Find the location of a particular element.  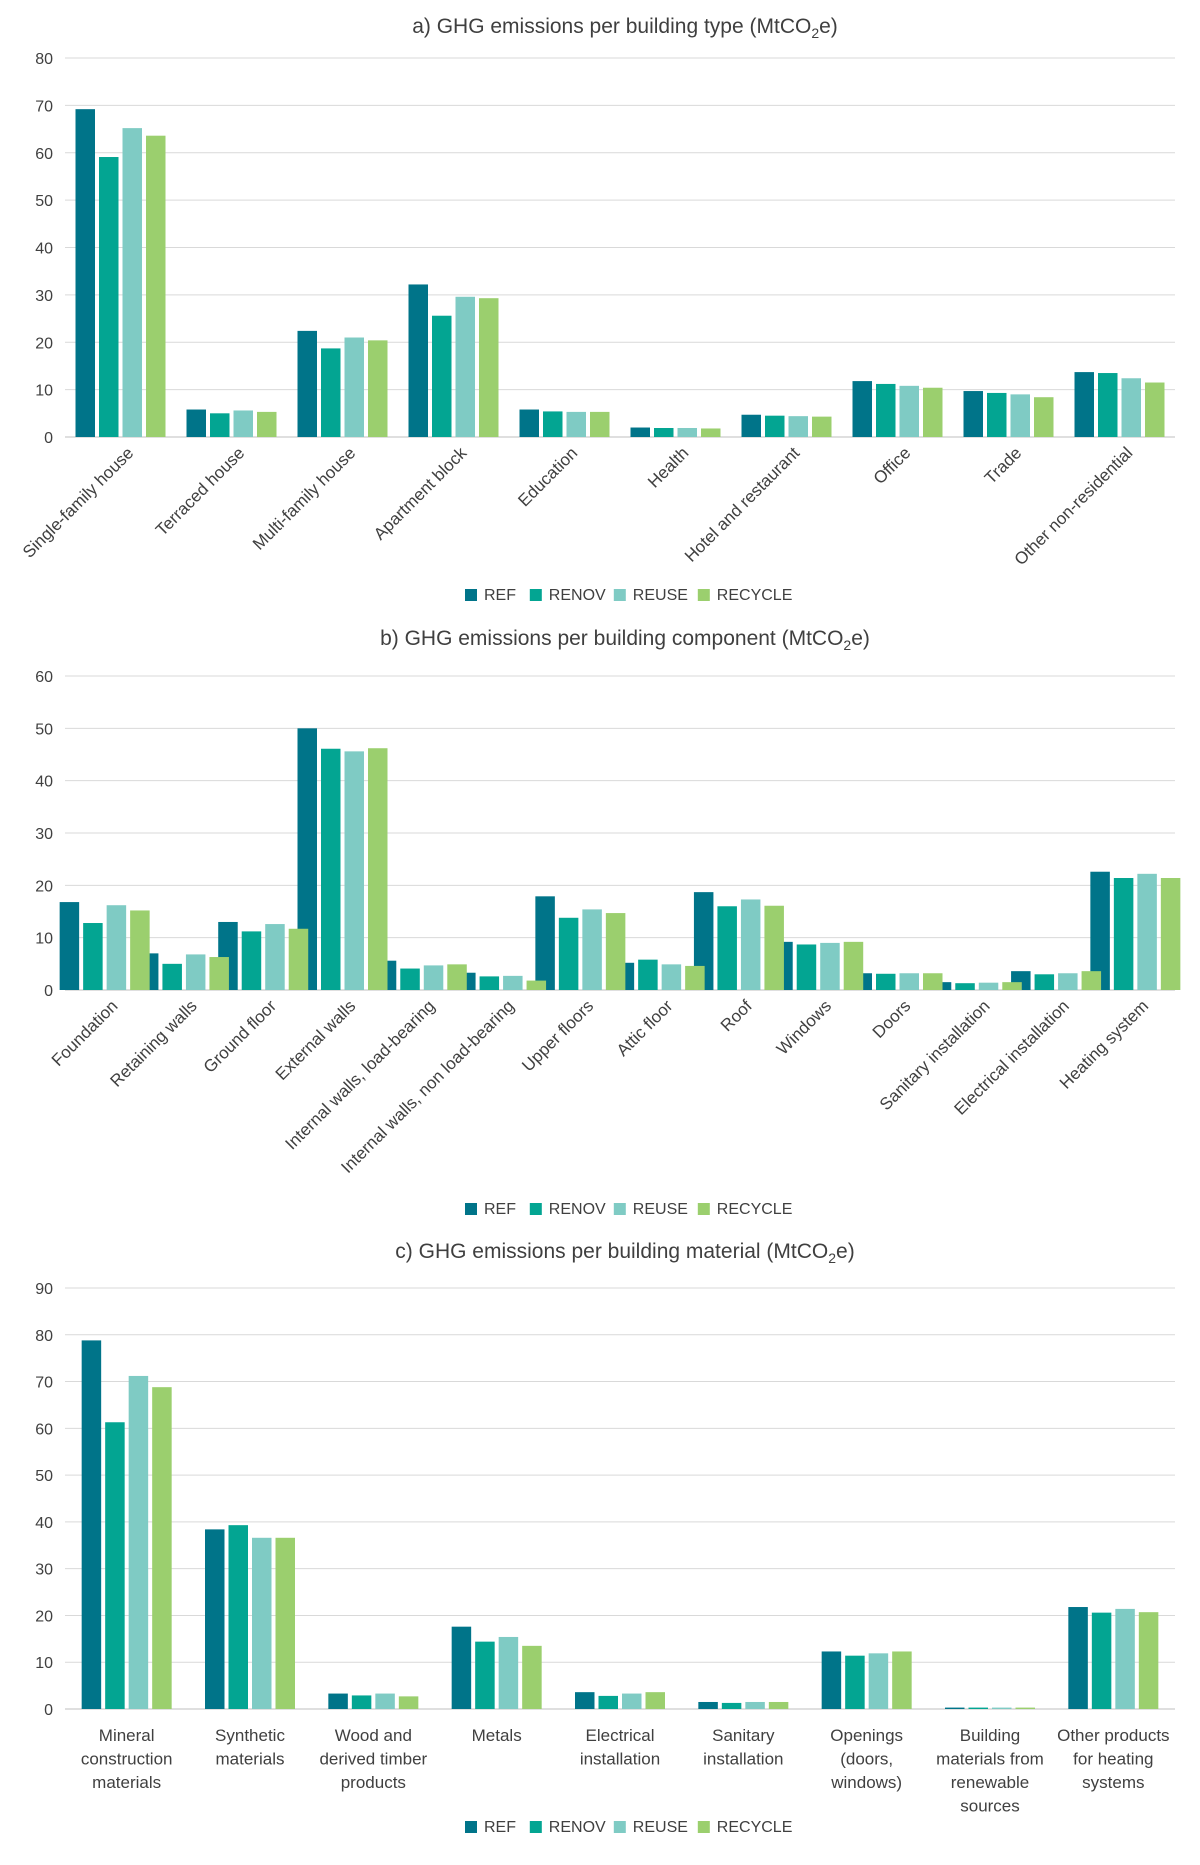

category-label-line: (doors, is located at coordinates (866, 1759).